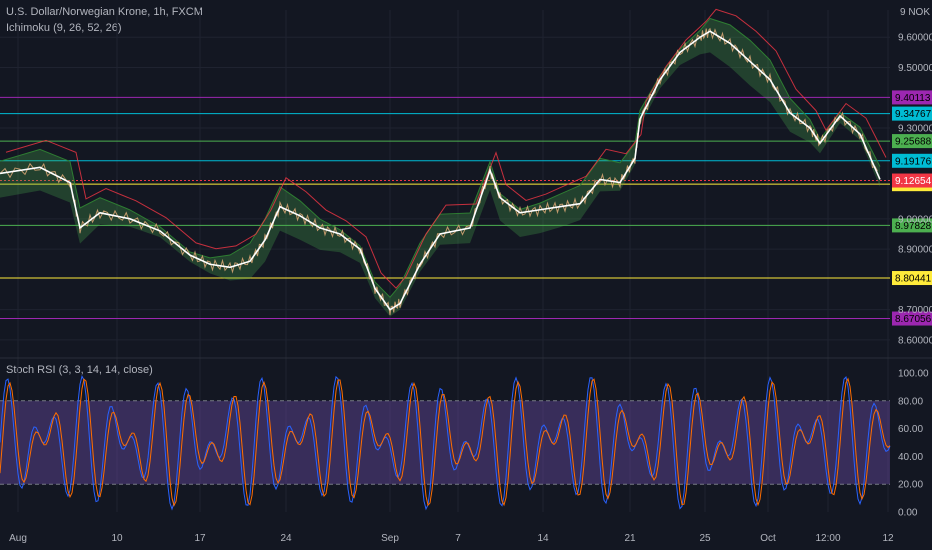  I want to click on level-badge-label: 9.40113, so click(913, 98).